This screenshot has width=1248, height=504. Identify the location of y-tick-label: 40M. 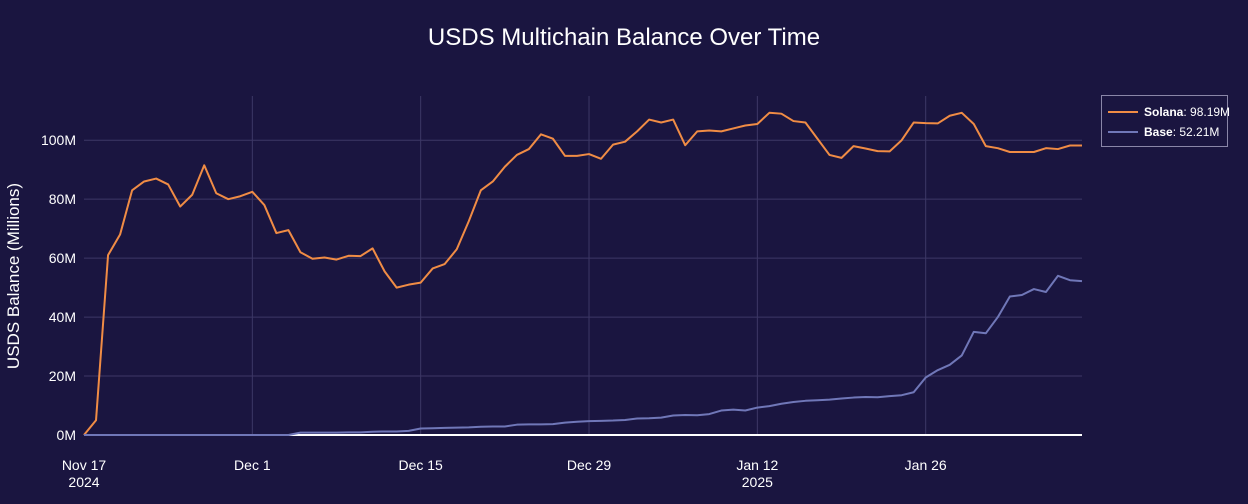
(62, 317).